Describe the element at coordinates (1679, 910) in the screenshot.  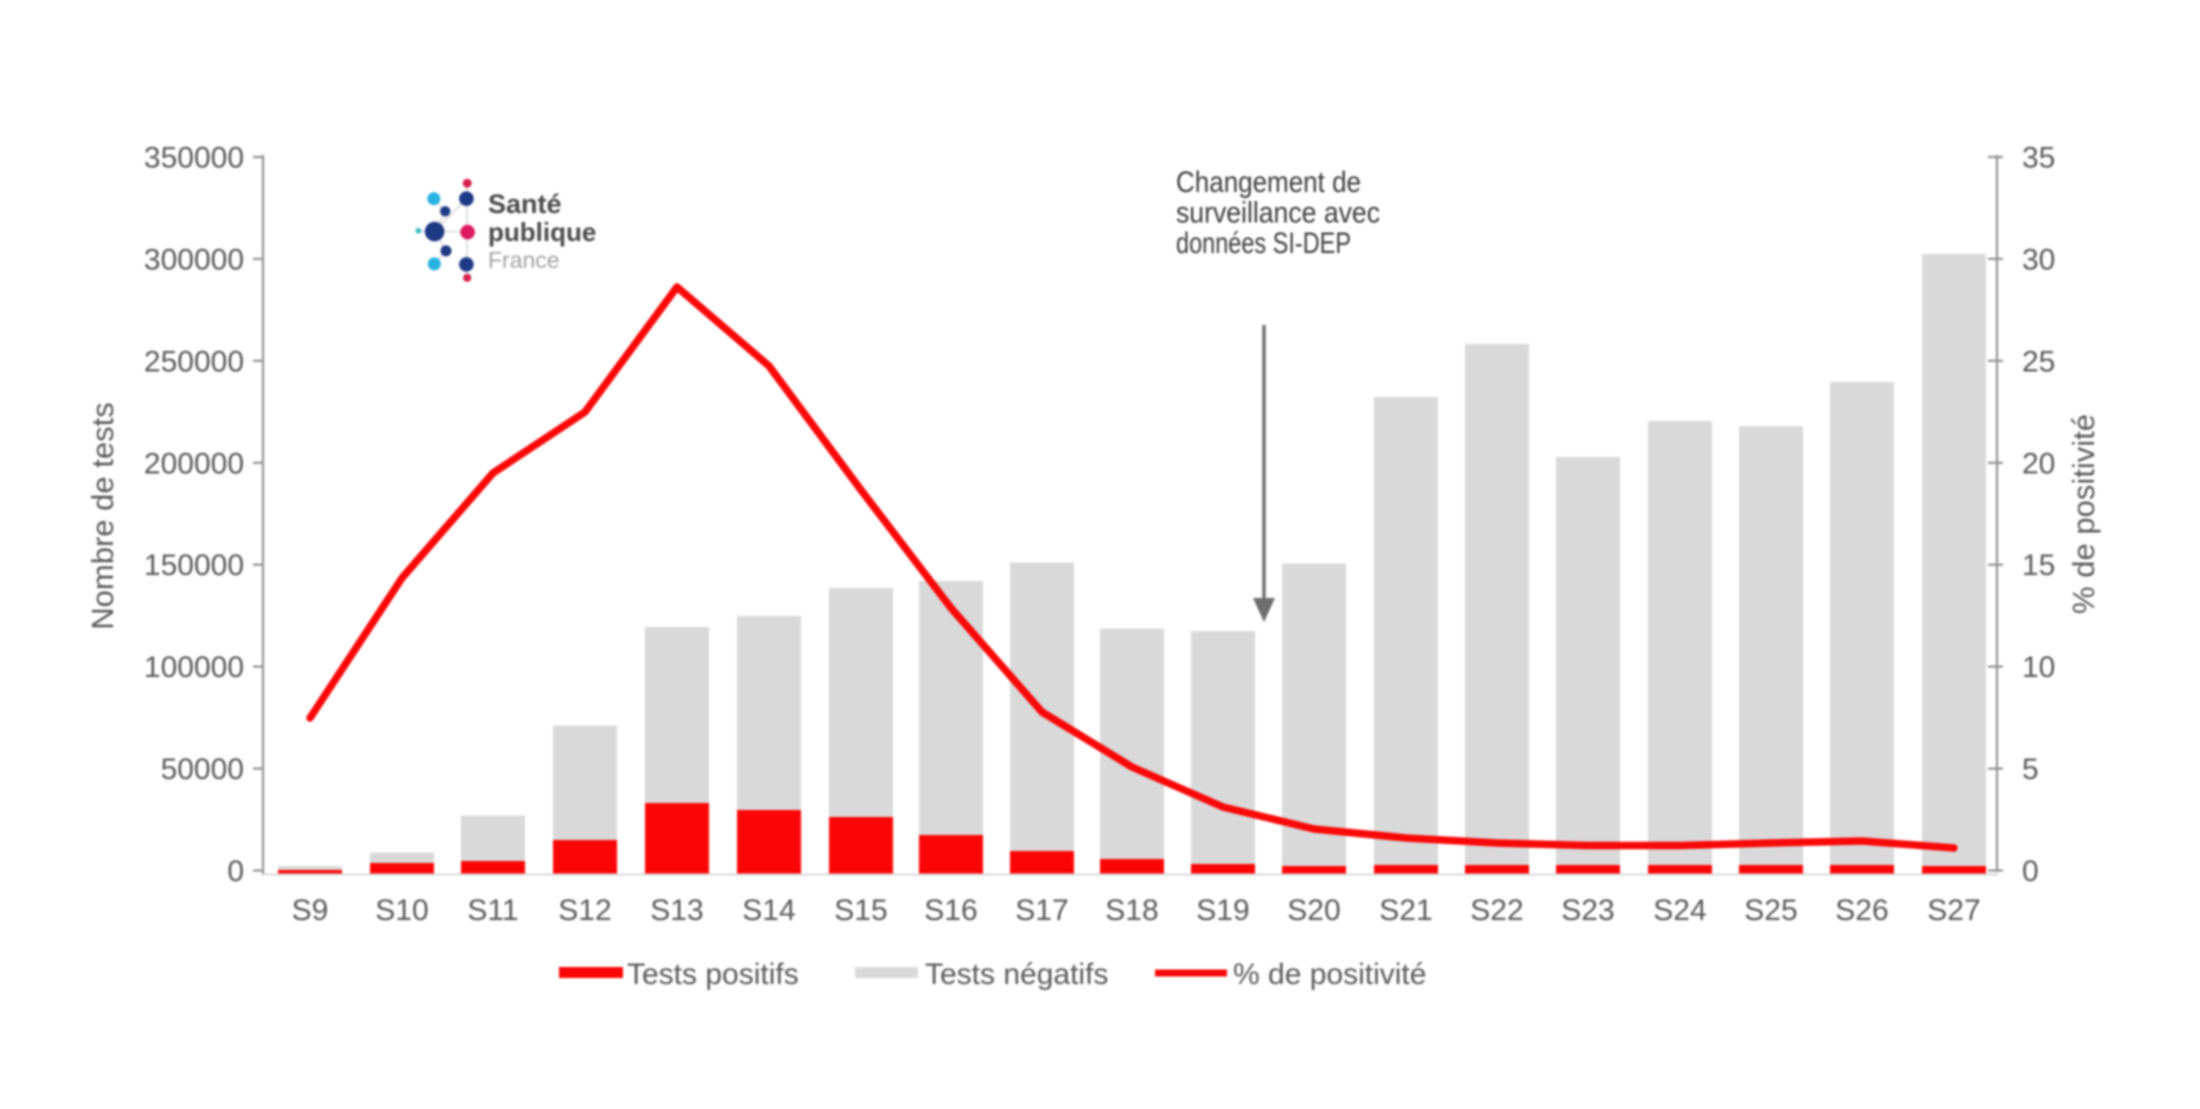
I see `svg-text: S24` at that location.